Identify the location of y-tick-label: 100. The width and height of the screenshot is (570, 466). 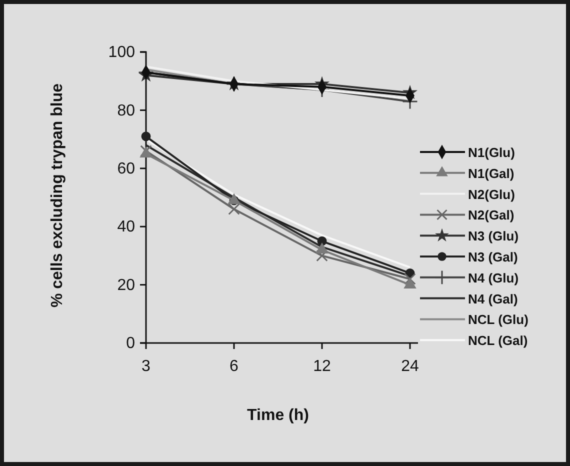
(122, 53).